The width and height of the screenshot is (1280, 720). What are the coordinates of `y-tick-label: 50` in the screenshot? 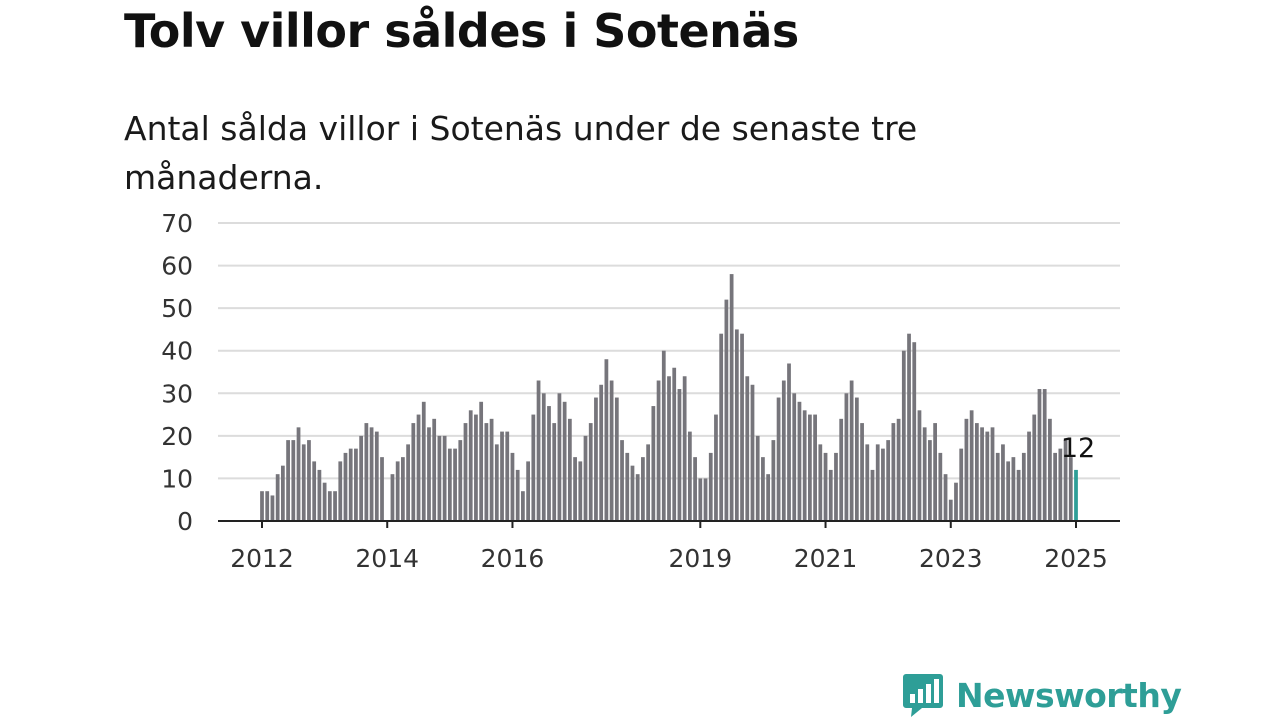 It's located at (177, 308).